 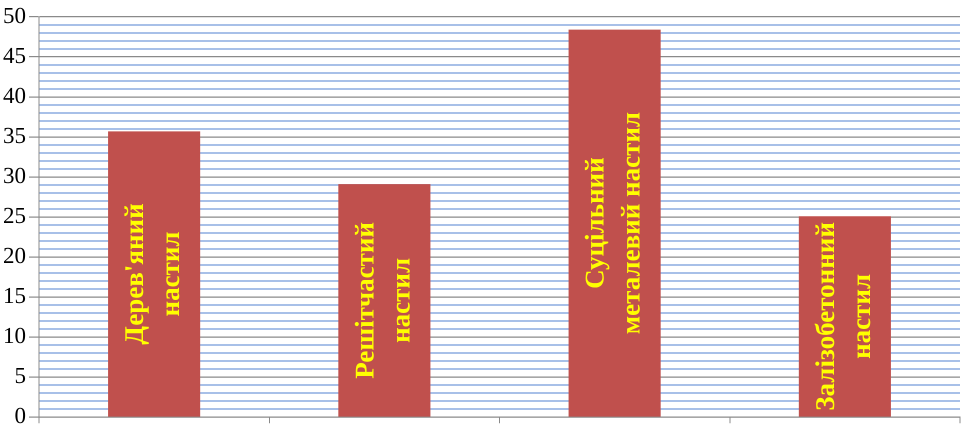 What do you see at coordinates (14, 95) in the screenshot?
I see `y-tick-label: 40` at bounding box center [14, 95].